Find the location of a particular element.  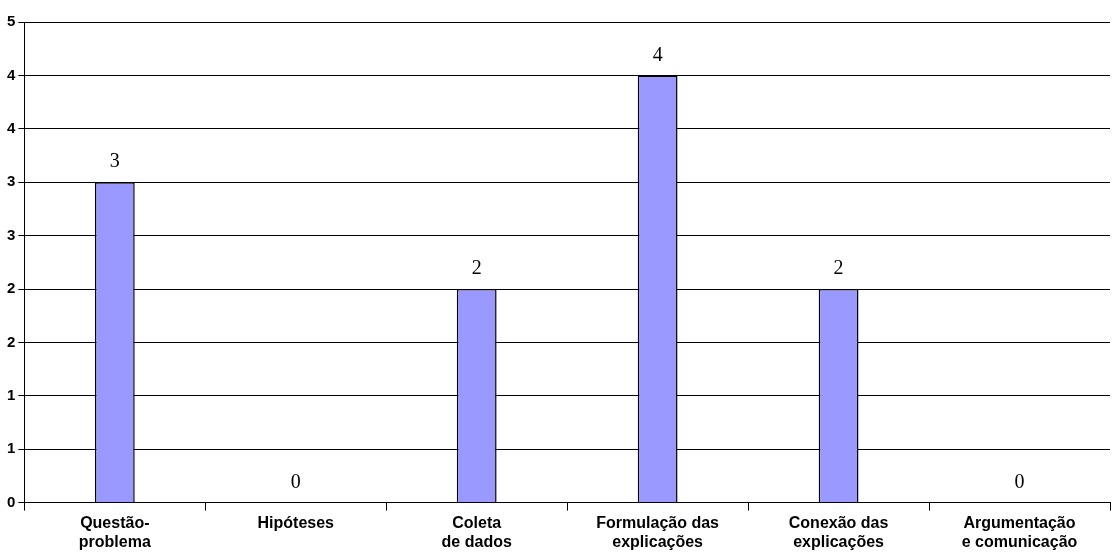

y-tick-label: 0 is located at coordinates (11, 501).